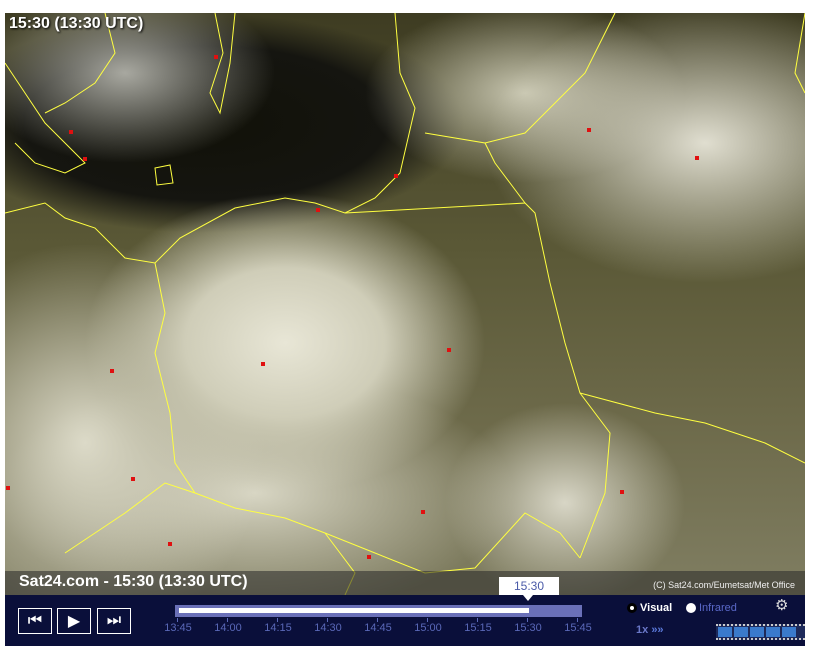 This screenshot has height=652, width=818. I want to click on timeline-tick: 15:45, so click(578, 626).